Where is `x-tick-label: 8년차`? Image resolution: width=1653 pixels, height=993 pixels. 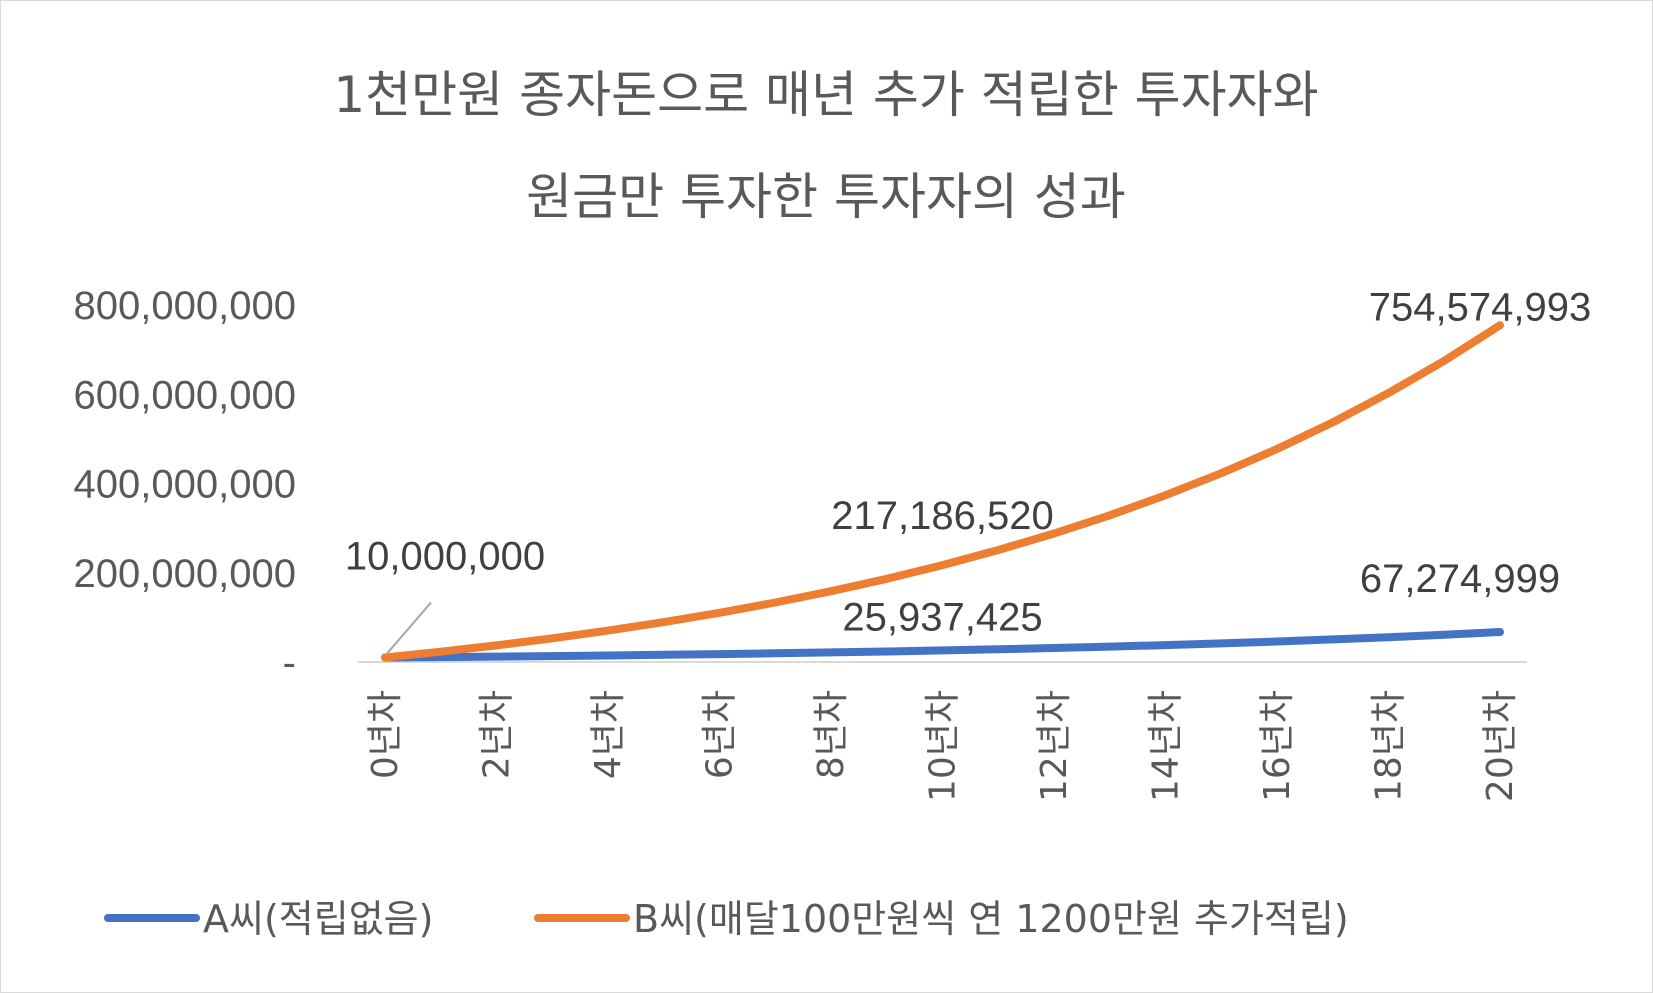
x-tick-label: 8년차 is located at coordinates (831, 734).